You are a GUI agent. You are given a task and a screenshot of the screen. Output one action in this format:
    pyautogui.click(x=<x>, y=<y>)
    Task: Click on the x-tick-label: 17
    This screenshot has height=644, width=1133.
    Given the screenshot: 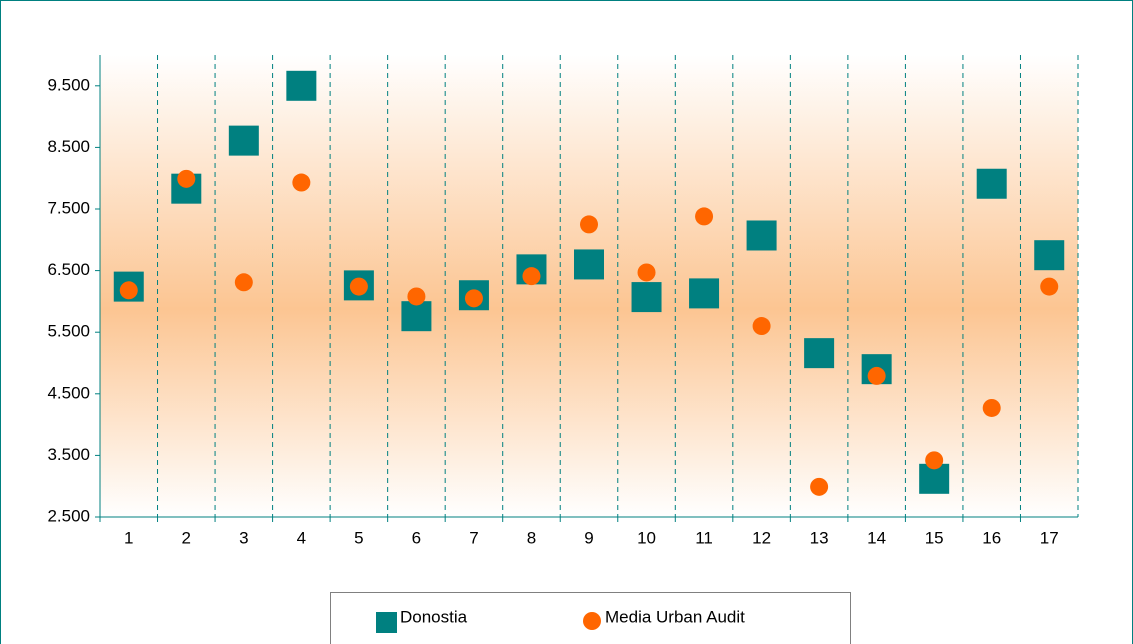 What is the action you would take?
    pyautogui.click(x=1049, y=537)
    